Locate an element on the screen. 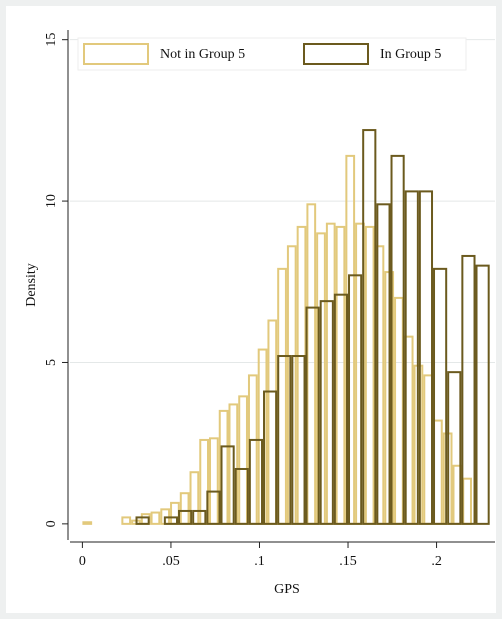  x-tick-label: .2 is located at coordinates (436, 561).